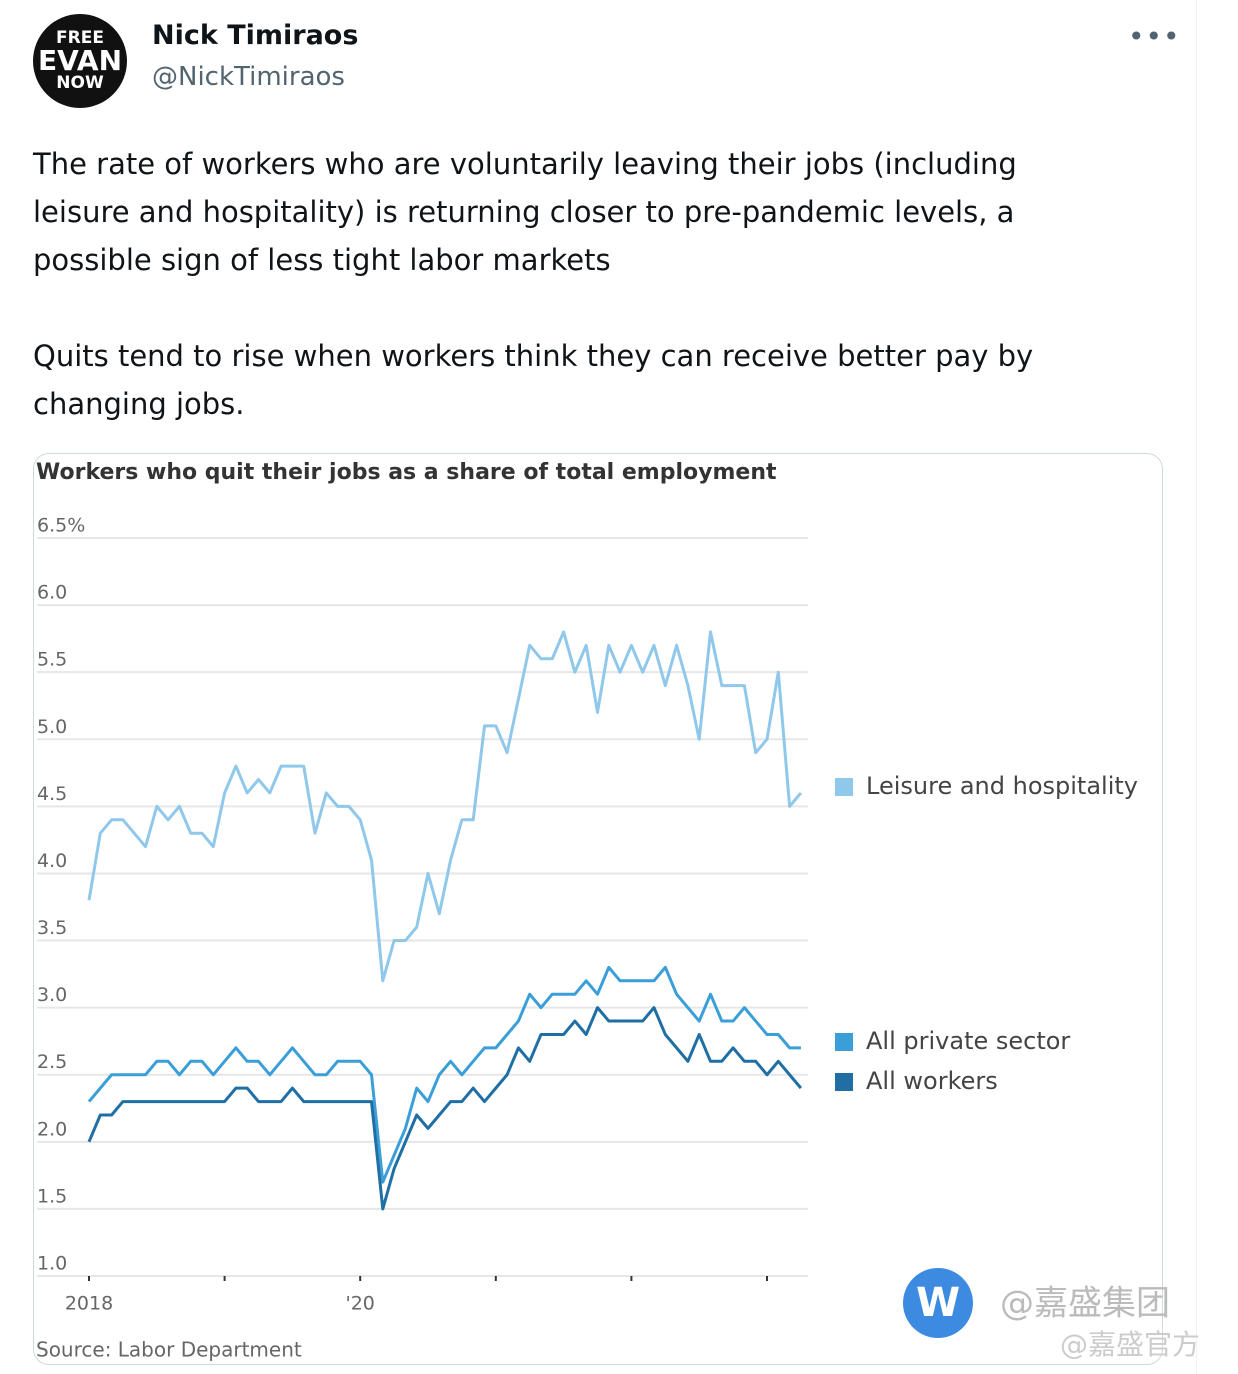  I want to click on y-tick-label: 2.0, so click(52, 1129).